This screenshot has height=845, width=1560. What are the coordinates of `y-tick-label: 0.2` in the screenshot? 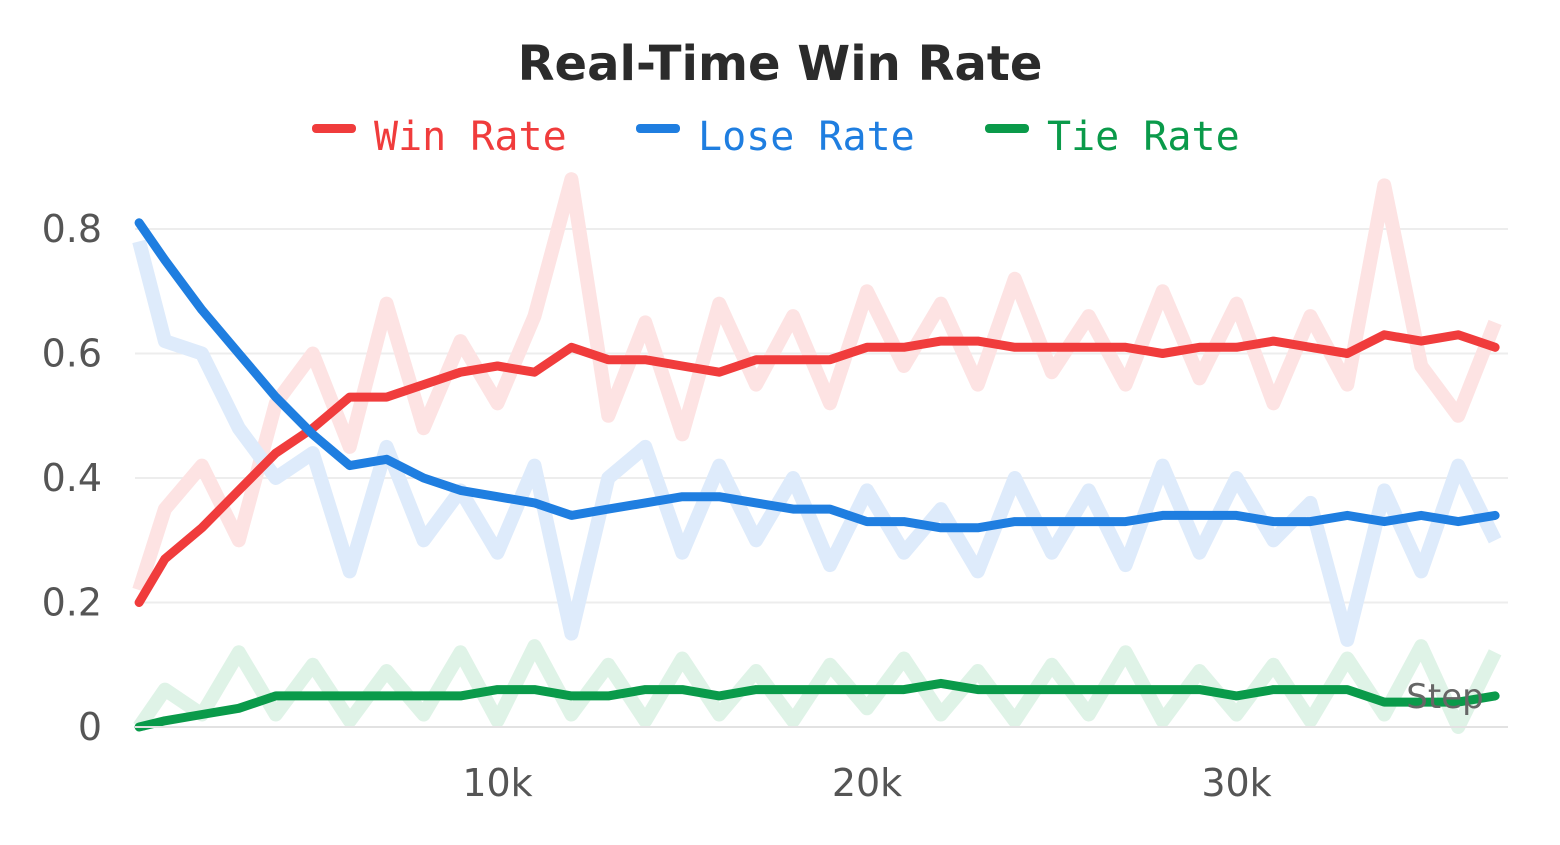 It's located at (72, 603).